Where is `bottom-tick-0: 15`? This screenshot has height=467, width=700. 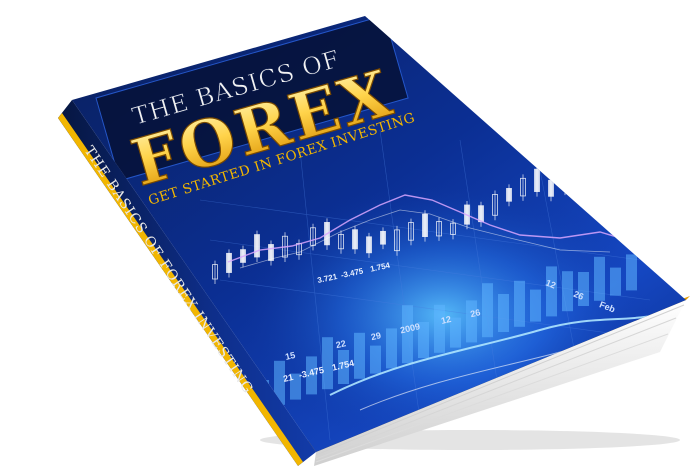
bottom-tick-0: 15 is located at coordinates (290, 356).